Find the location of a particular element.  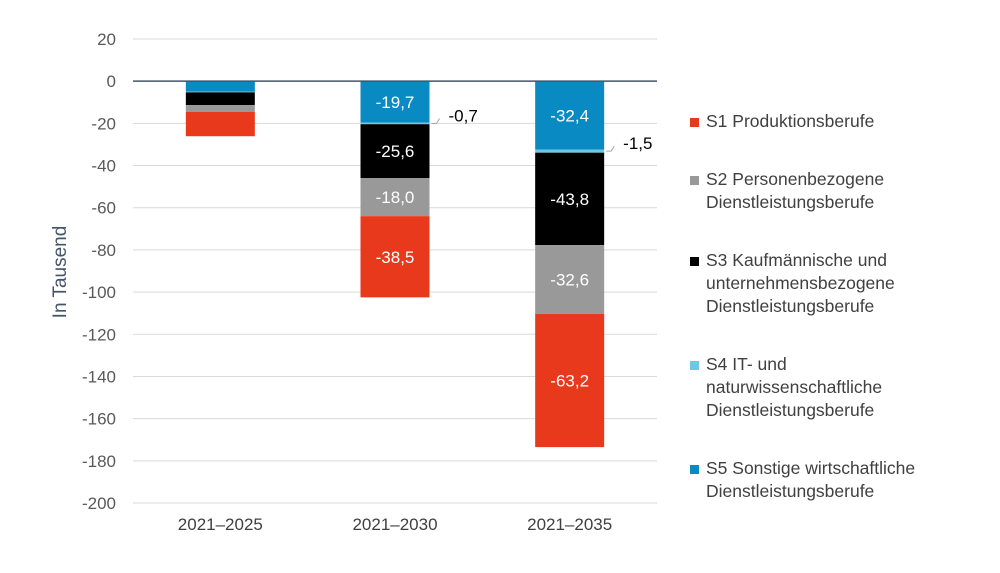

y-tick-label: 0 is located at coordinates (111, 81).